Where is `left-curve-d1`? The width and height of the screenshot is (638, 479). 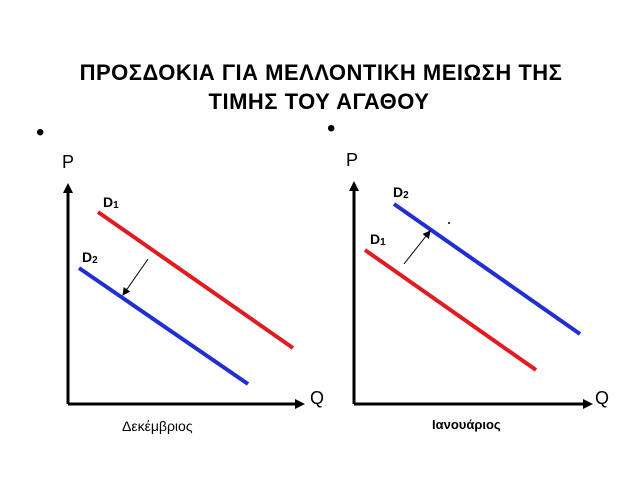 left-curve-d1 is located at coordinates (195, 280).